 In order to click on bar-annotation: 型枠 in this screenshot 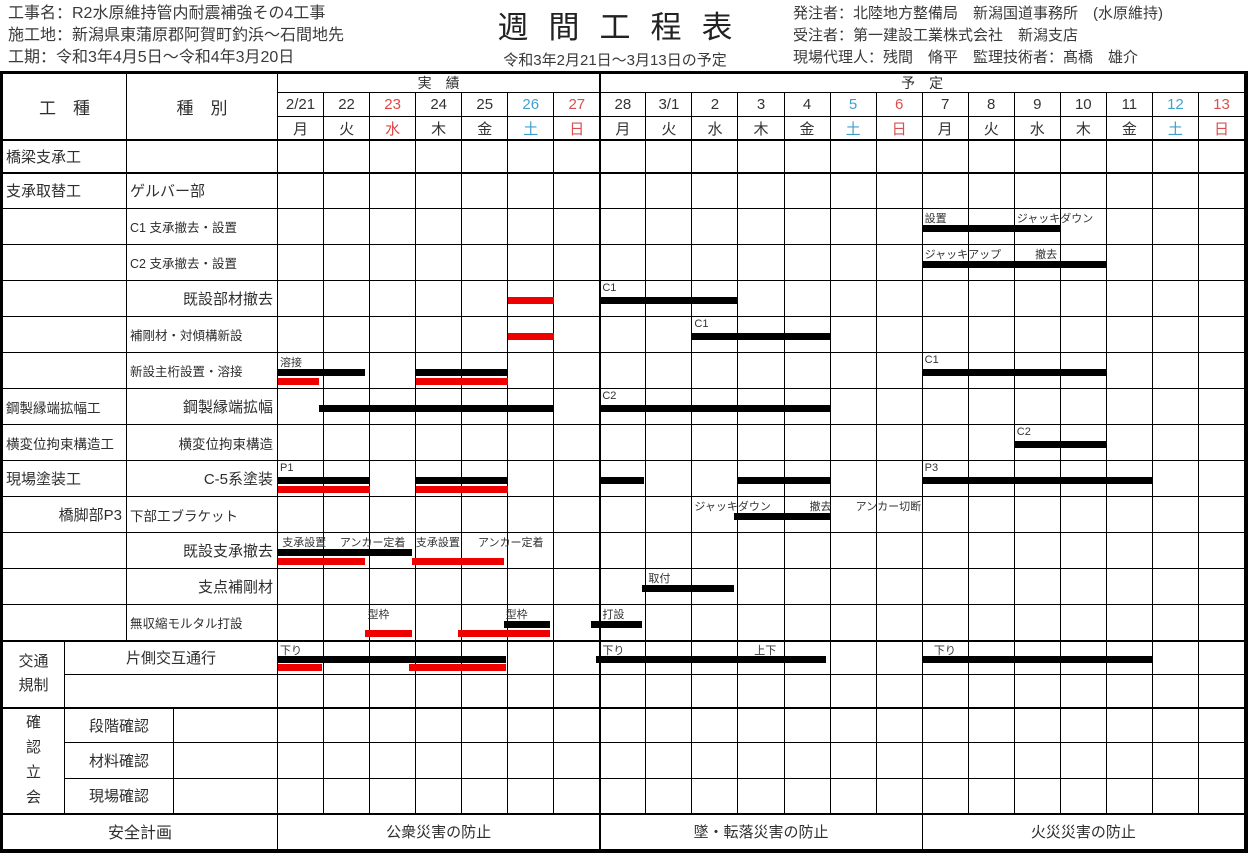, I will do `click(378, 615)`.